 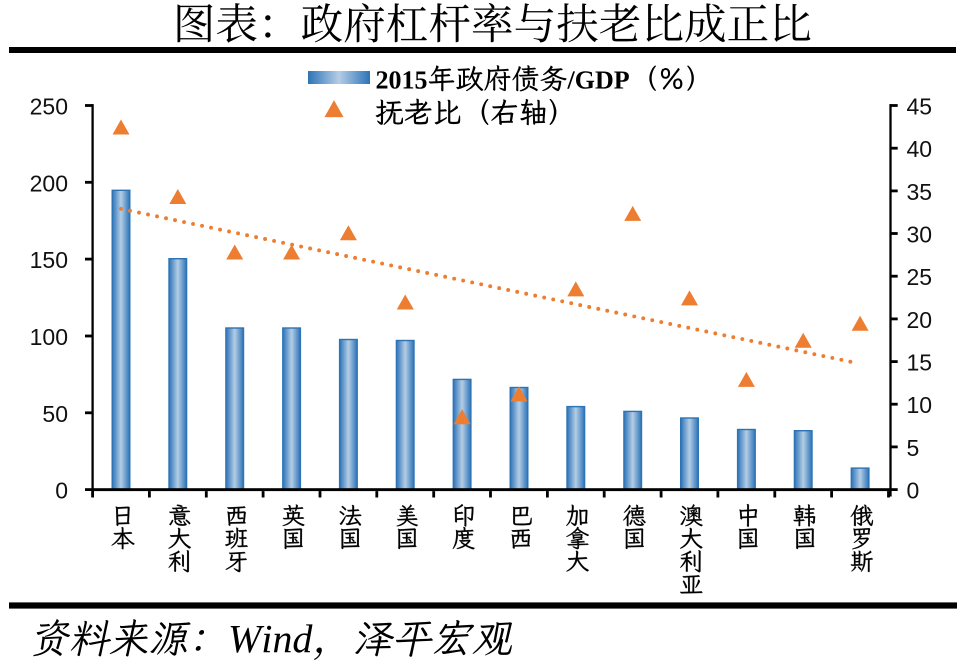 I want to click on svg-text: 35, so click(x=920, y=192).